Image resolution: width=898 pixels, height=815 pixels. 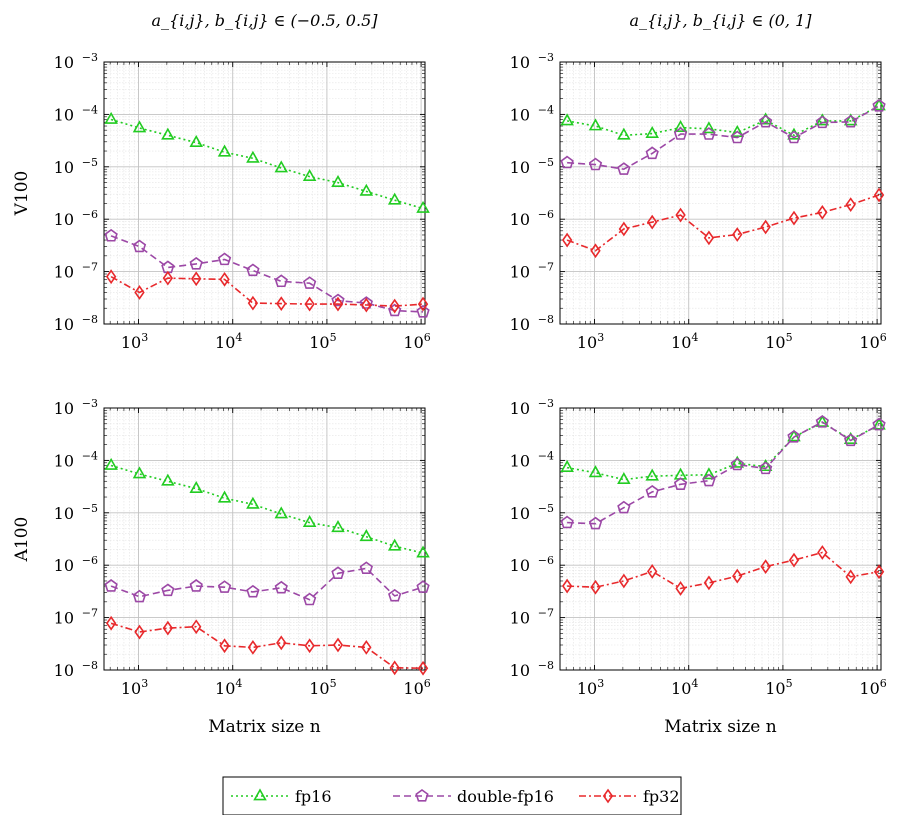 I want to click on y-tick-exp: −5, so click(x=90, y=162).